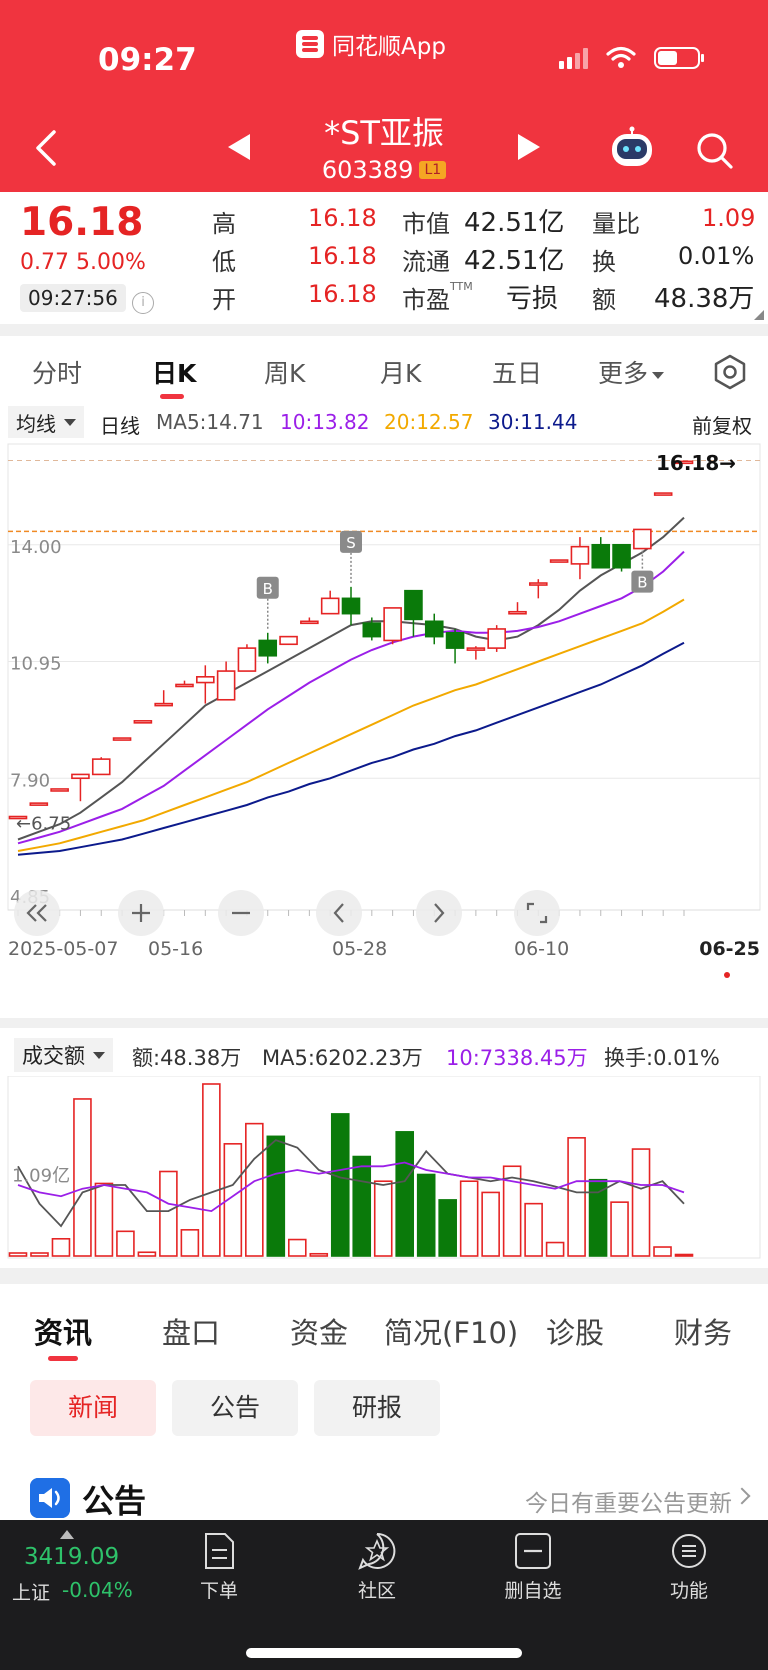 The height and width of the screenshot is (1670, 768). I want to click on nav-remove-watchlist: 删自选, so click(533, 1567).